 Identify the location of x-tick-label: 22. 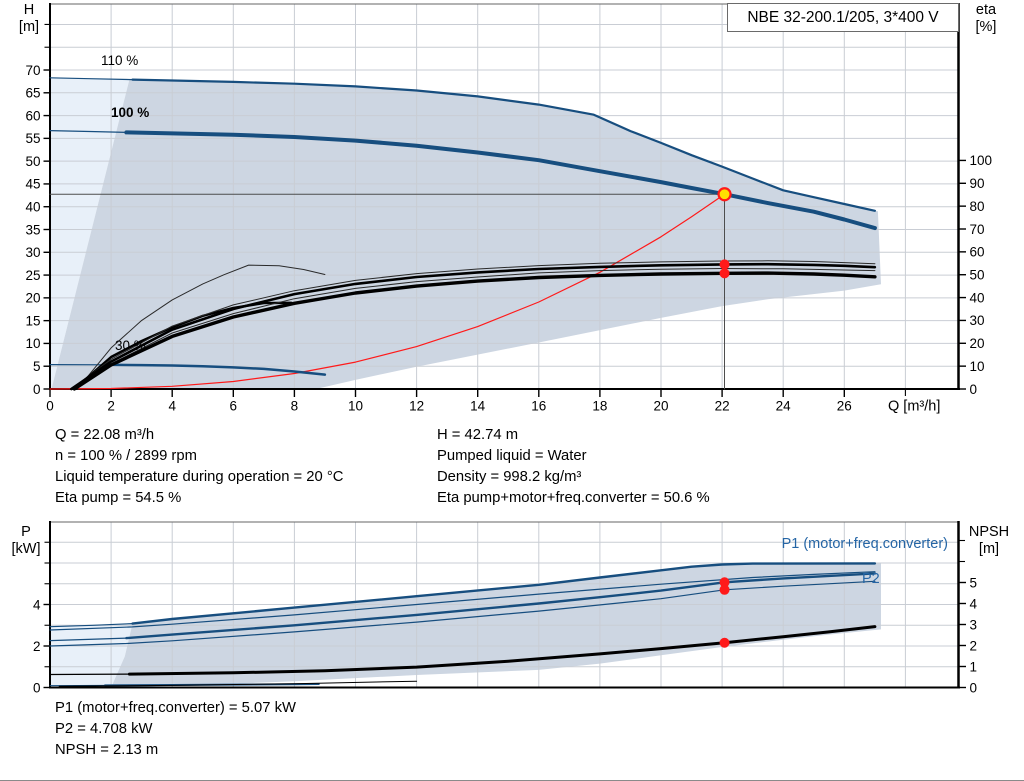
(722, 406).